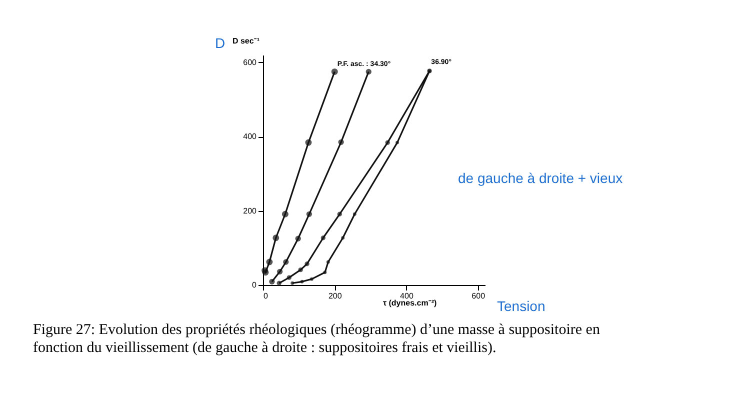  Describe the element at coordinates (409, 303) in the screenshot. I see `x-axis-title: τ (dynes.cm⁻²)` at that location.